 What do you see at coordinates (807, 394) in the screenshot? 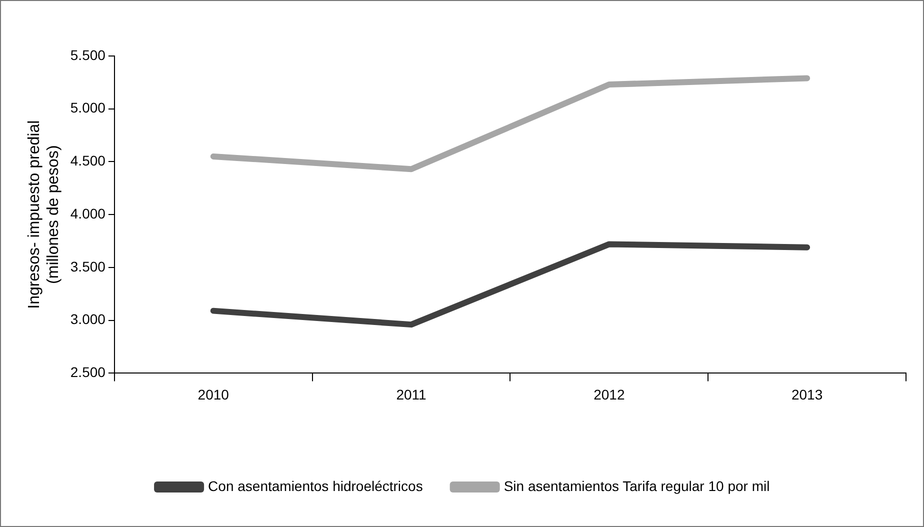
I see `x-tick-label: 2013` at bounding box center [807, 394].